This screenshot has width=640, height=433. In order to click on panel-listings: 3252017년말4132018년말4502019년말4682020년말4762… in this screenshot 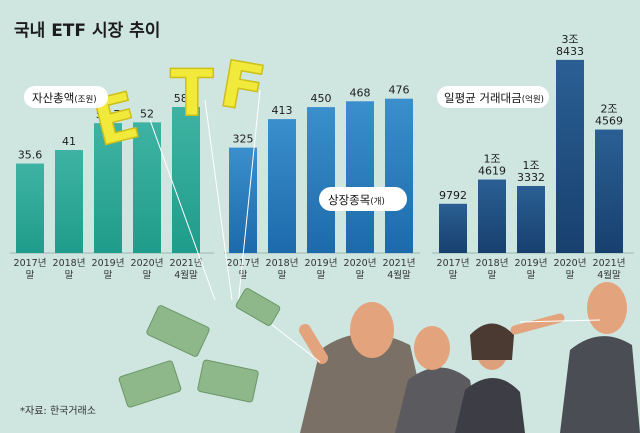, I will do `click(321, 182)`.